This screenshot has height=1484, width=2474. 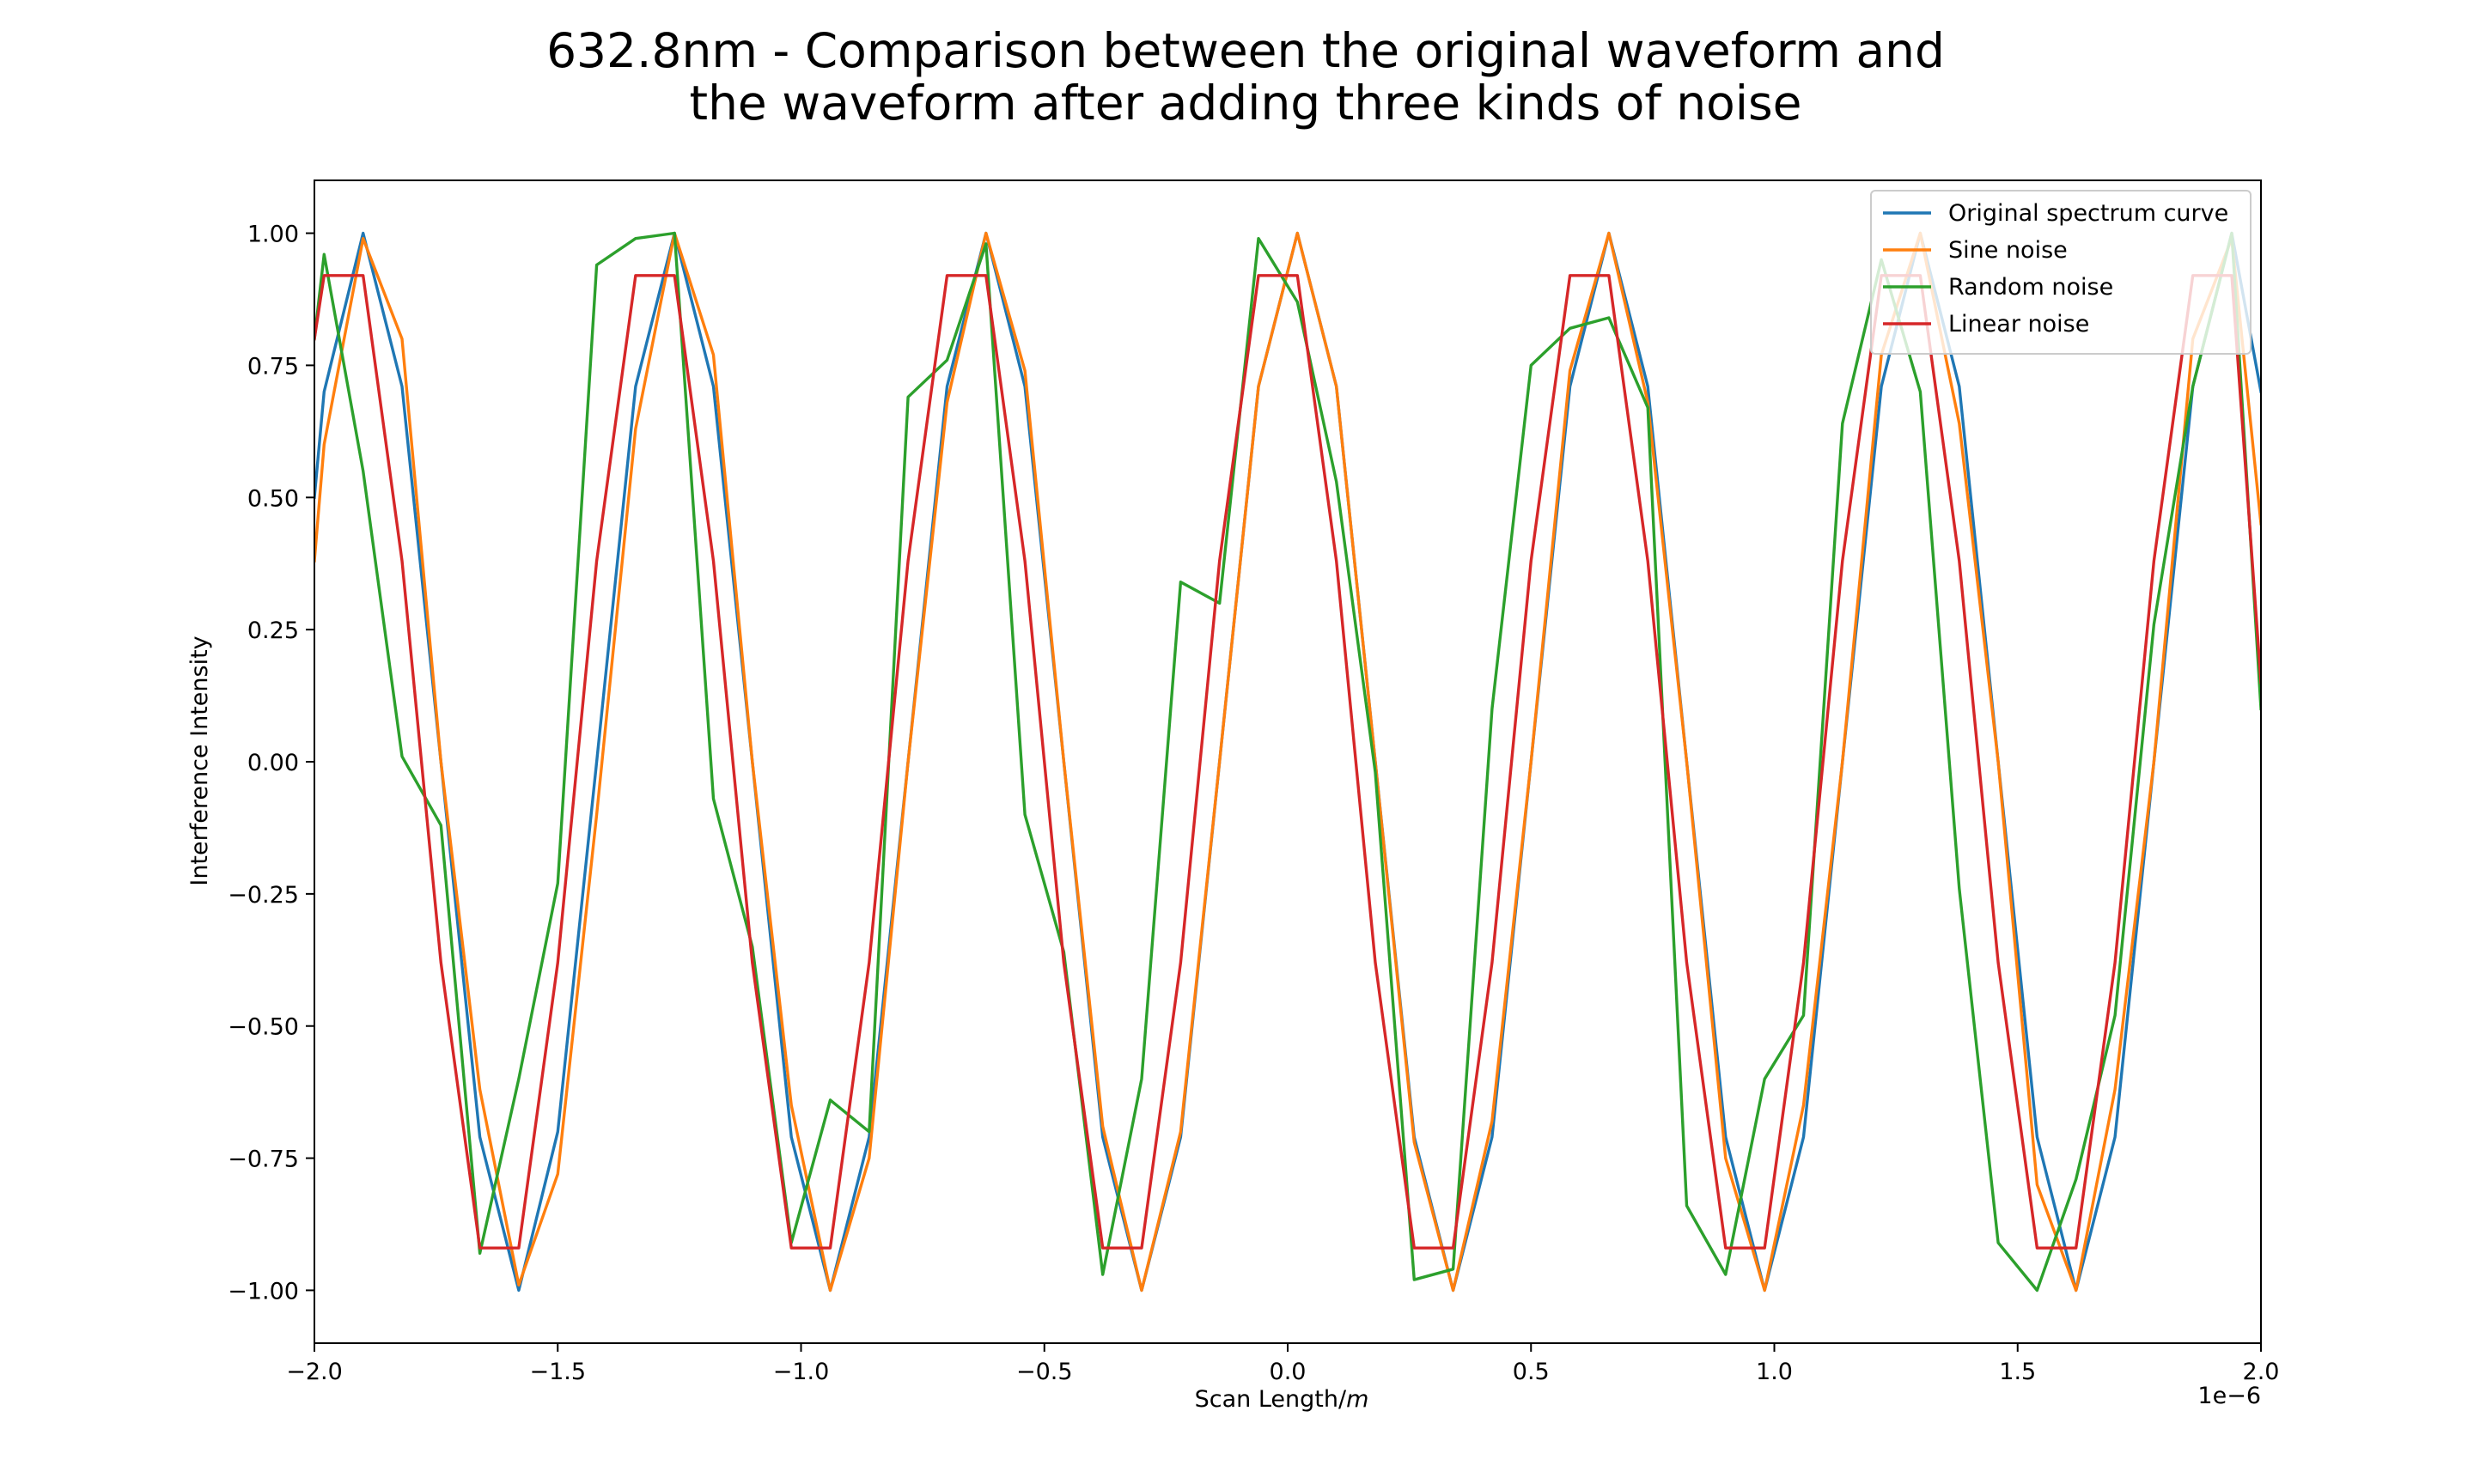 I want to click on x-tick-label: −1.0, so click(x=801, y=1372).